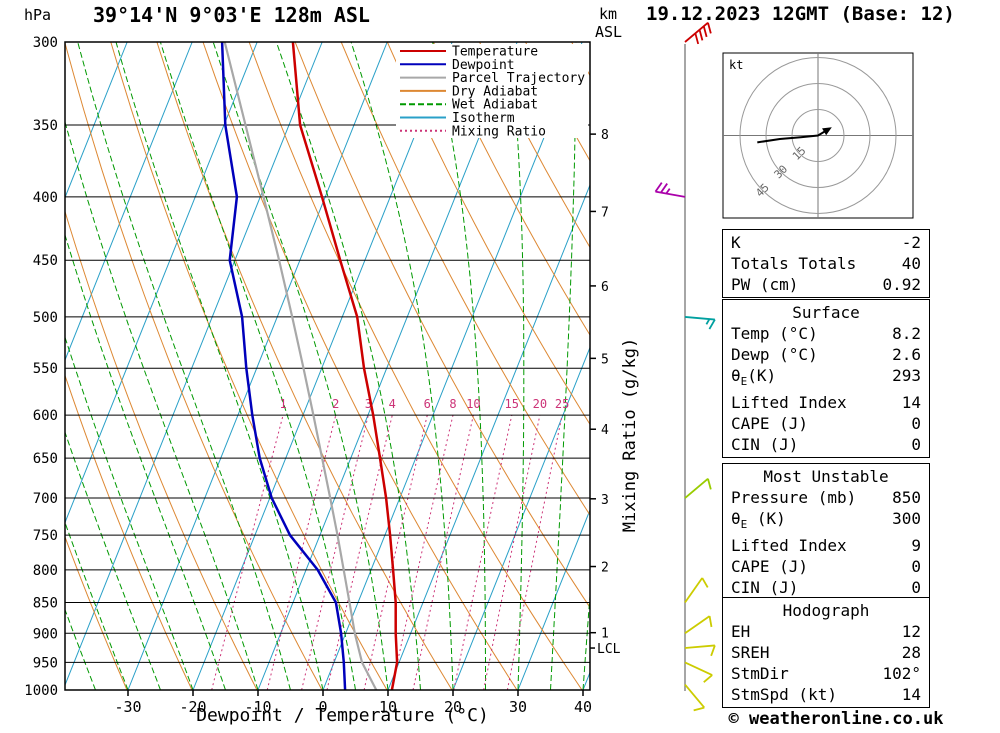 This screenshot has height=733, width=1000. I want to click on legend-label: Isotherm, so click(483, 118).